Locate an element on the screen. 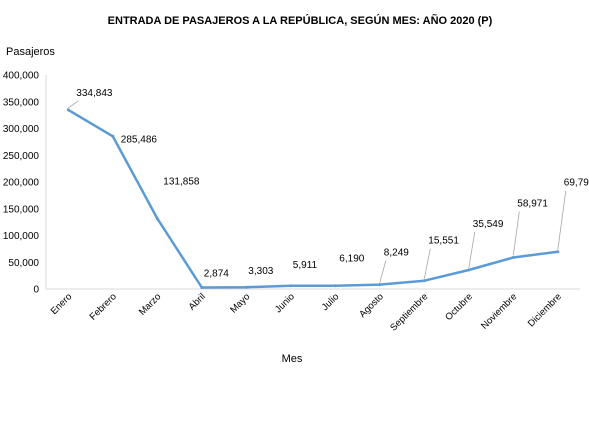 This screenshot has height=439, width=589. y-tick-label: 50,000 is located at coordinates (23, 263).